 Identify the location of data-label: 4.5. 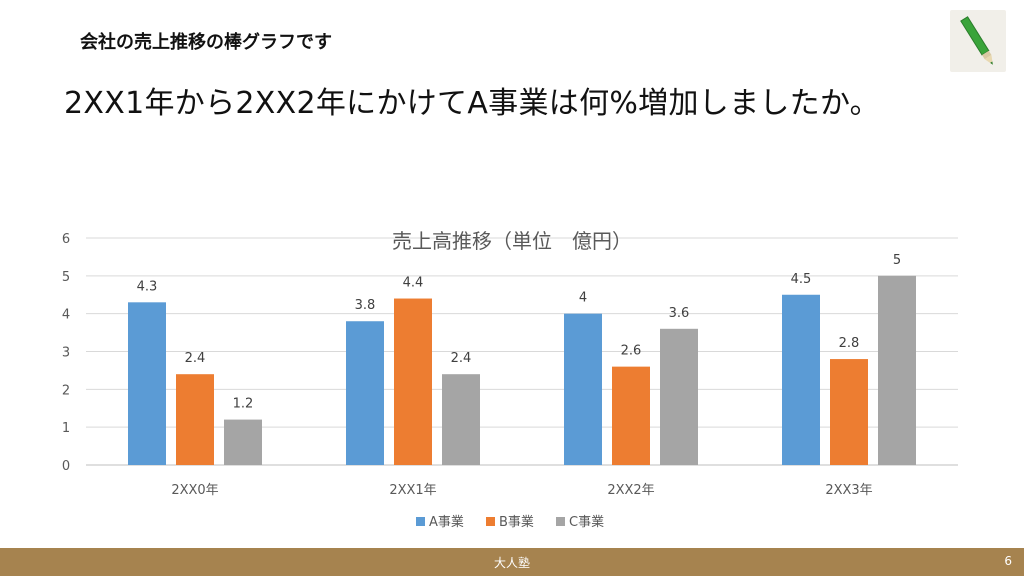
(801, 279).